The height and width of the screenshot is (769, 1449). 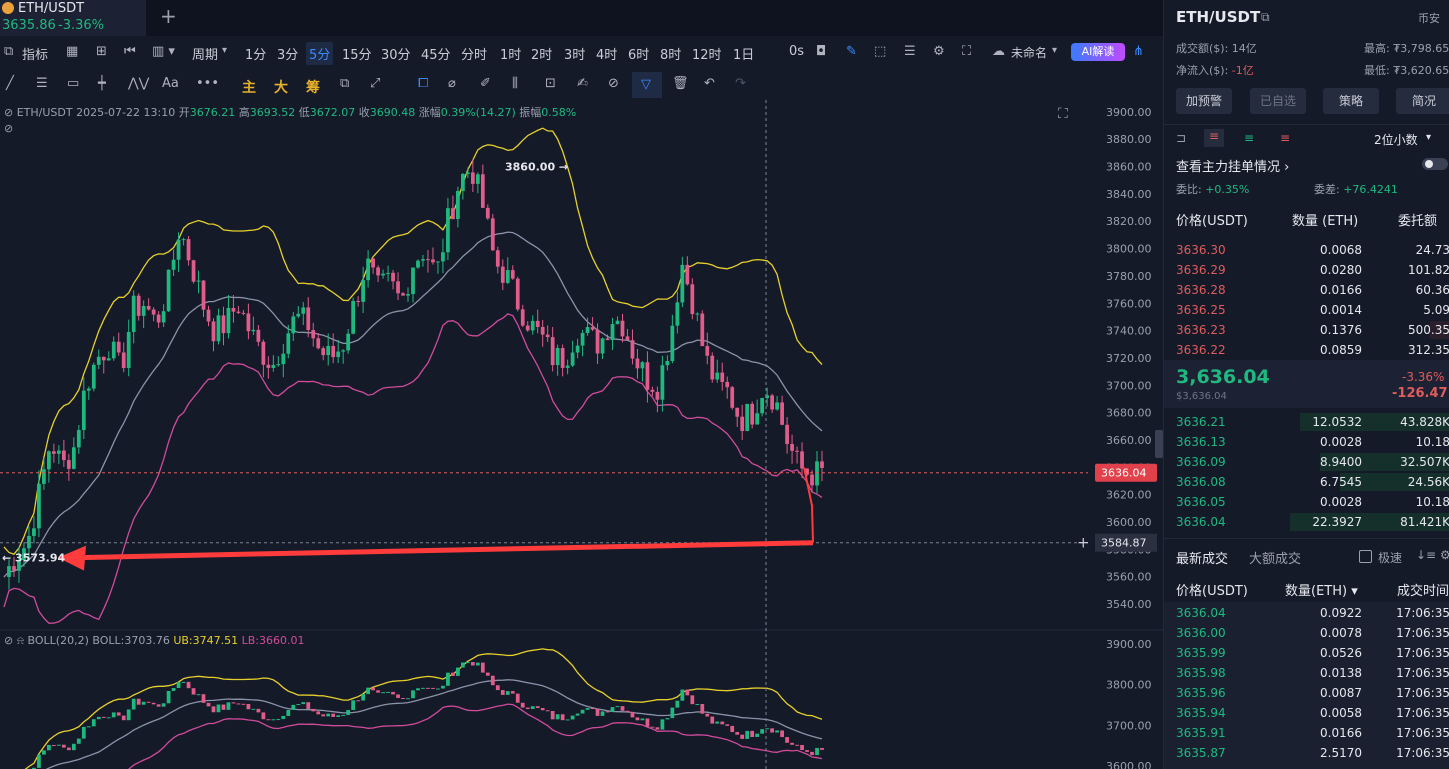 What do you see at coordinates (320, 53) in the screenshot?
I see `interval-5m: 5分` at bounding box center [320, 53].